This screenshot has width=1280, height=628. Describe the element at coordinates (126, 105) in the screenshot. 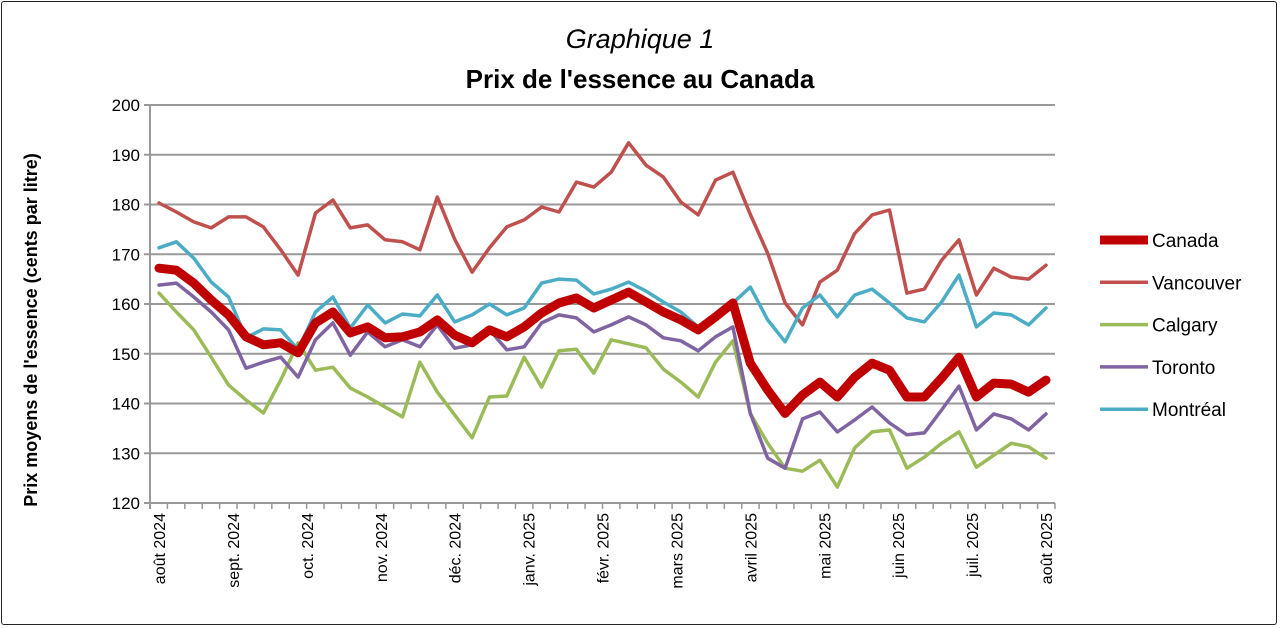

I see `y-tick-label: 200` at that location.